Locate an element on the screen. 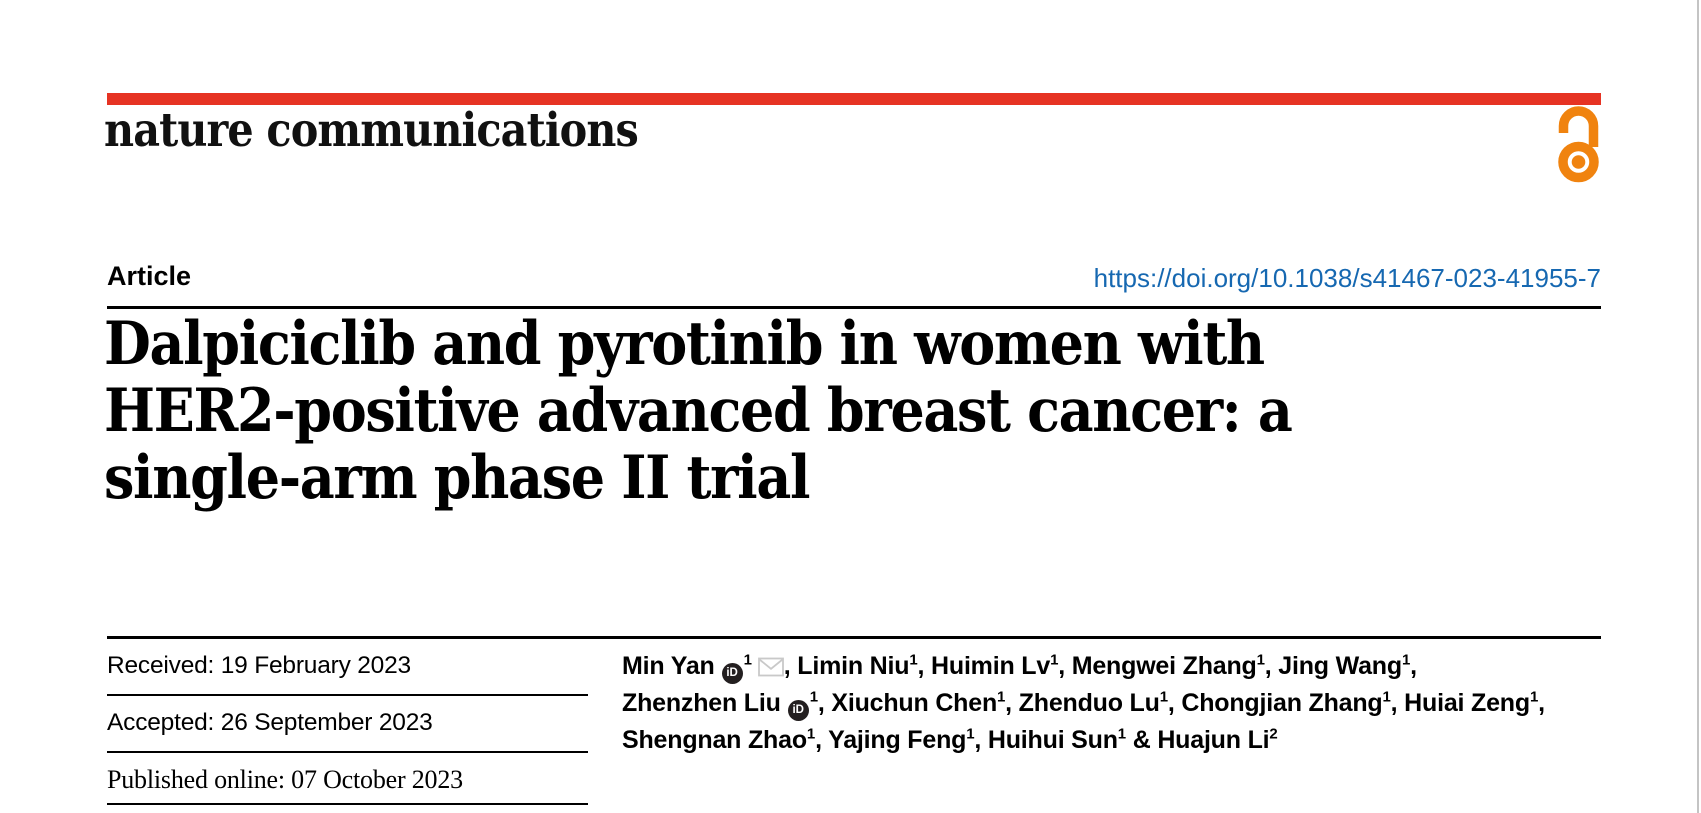 The height and width of the screenshot is (813, 1701). accepted-date: Accepted: 26 September 2023 is located at coordinates (270, 722).